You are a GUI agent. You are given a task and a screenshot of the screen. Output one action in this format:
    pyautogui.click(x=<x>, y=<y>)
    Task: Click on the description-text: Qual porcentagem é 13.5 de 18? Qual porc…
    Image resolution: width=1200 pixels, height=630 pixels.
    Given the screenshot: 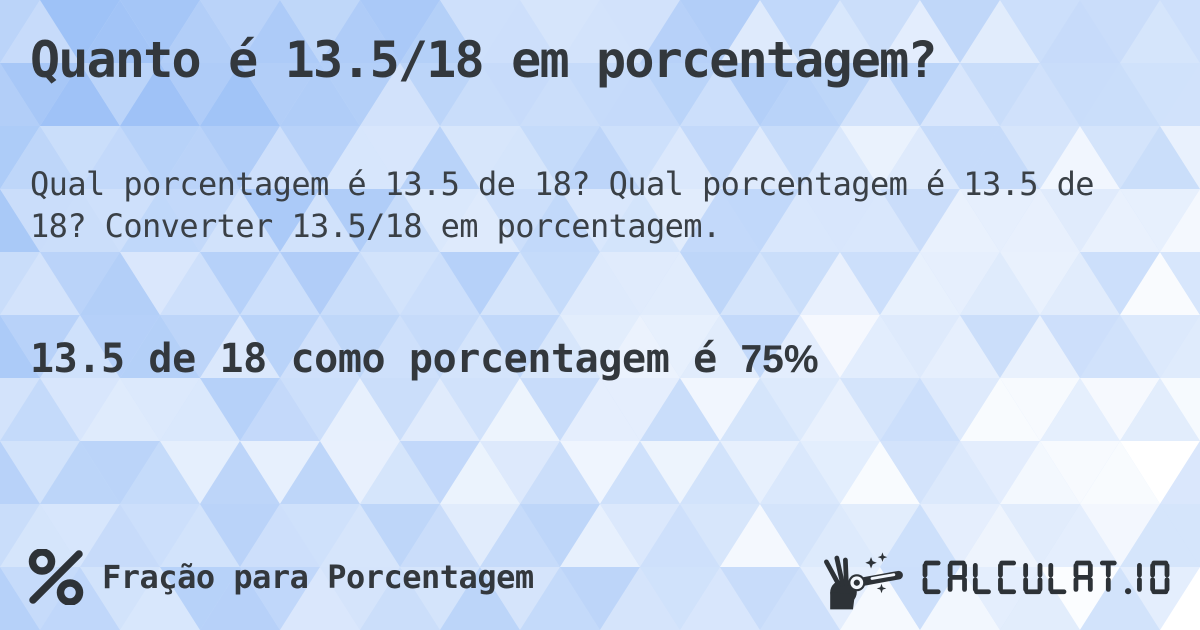 What is the action you would take?
    pyautogui.click(x=562, y=205)
    